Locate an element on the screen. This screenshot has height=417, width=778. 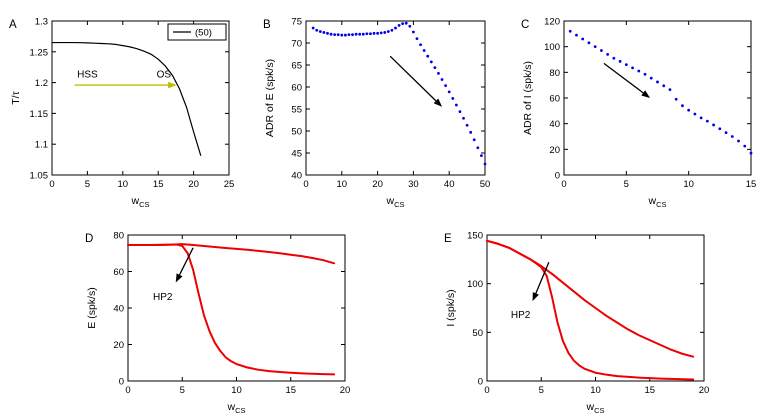
y-tick-label: 1.25 is located at coordinates (39, 52).